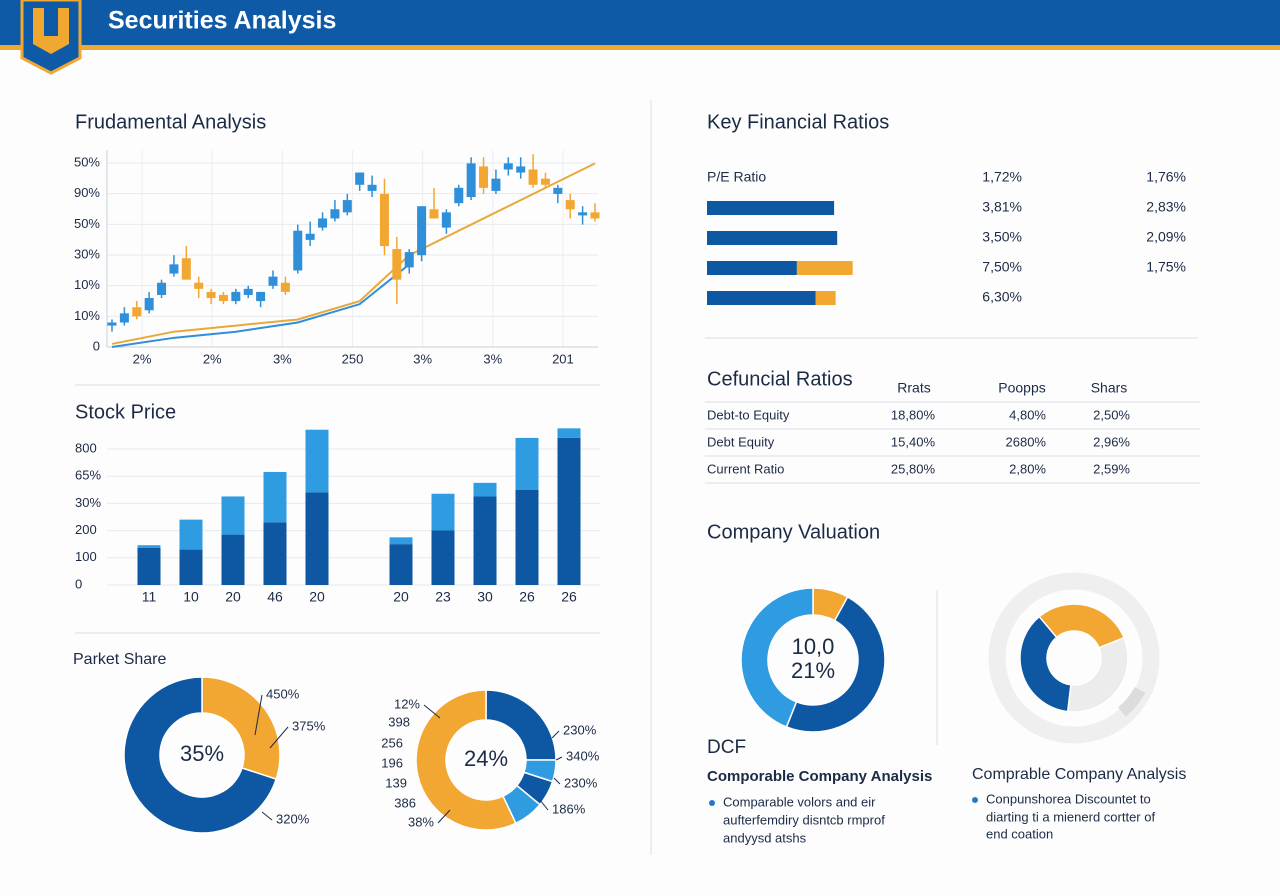  Describe the element at coordinates (396, 782) in the screenshot. I see `callout-label: 139` at that location.